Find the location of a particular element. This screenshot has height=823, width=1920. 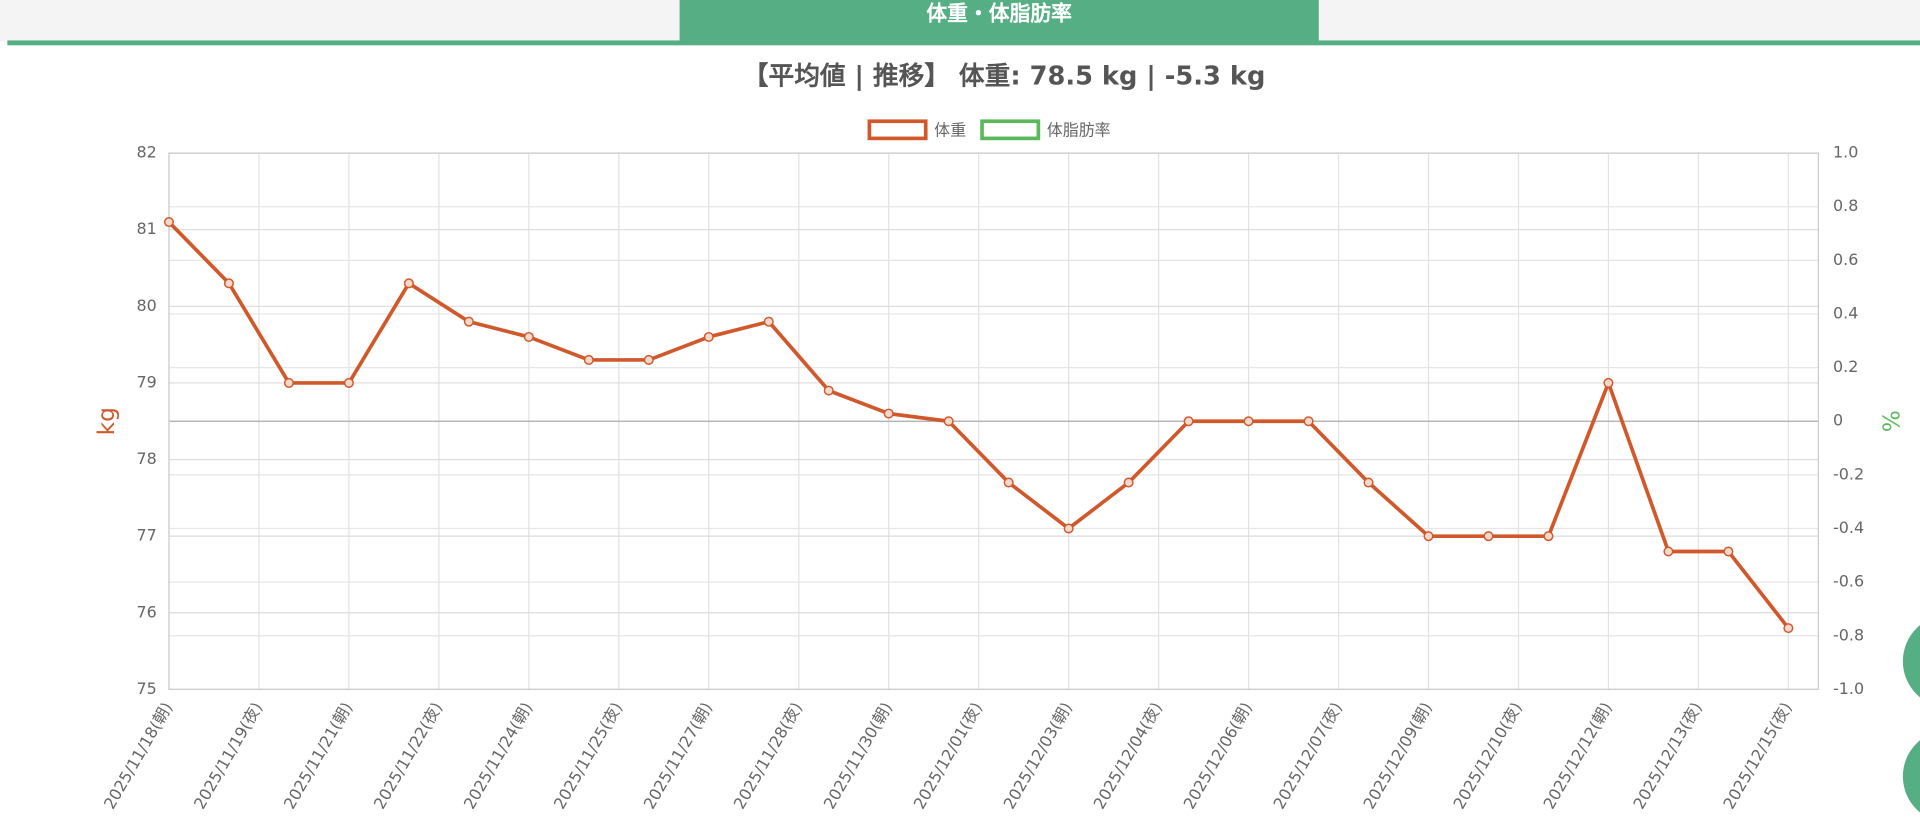

y2-axis-title: % is located at coordinates (1892, 421).